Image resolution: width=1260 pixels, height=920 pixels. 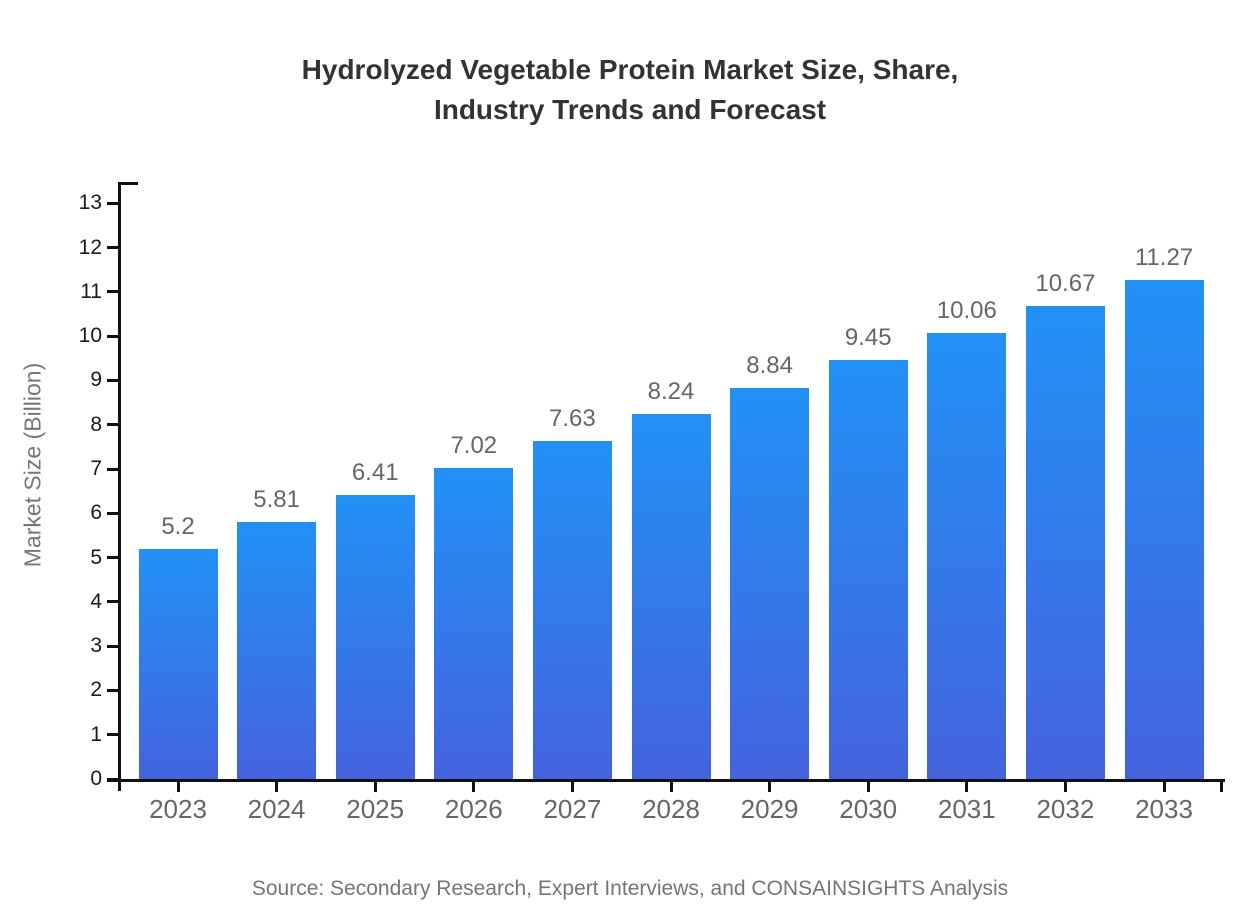 What do you see at coordinates (277, 650) in the screenshot?
I see `bar-2024` at bounding box center [277, 650].